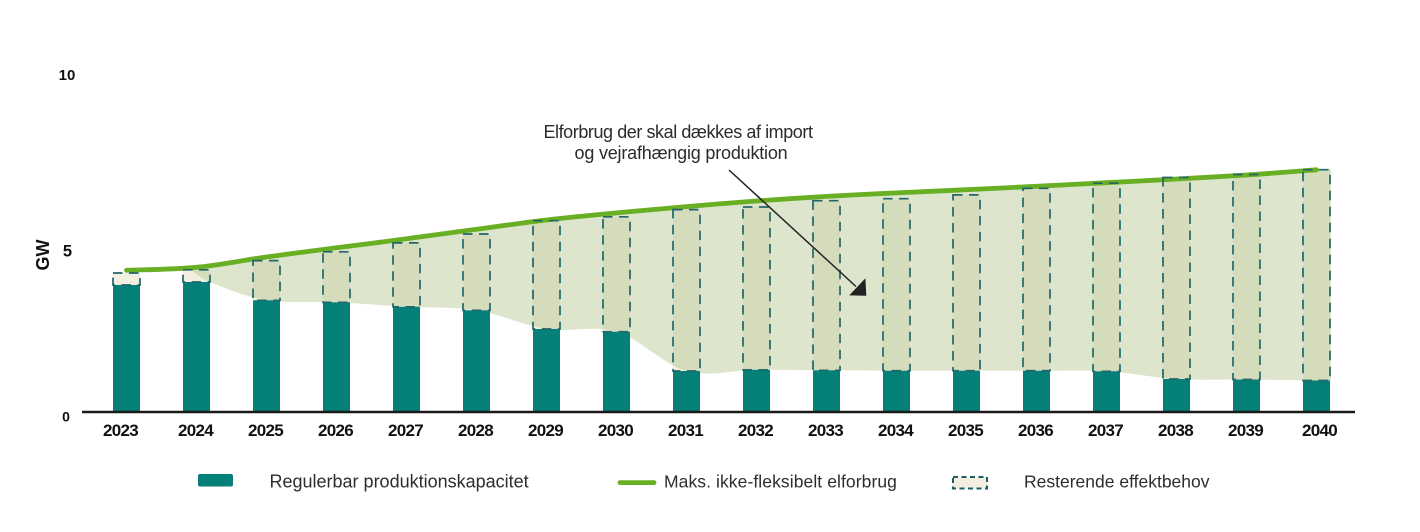 This screenshot has width=1420, height=532. Describe the element at coordinates (120, 430) in the screenshot. I see `svg-text: 2023` at that location.